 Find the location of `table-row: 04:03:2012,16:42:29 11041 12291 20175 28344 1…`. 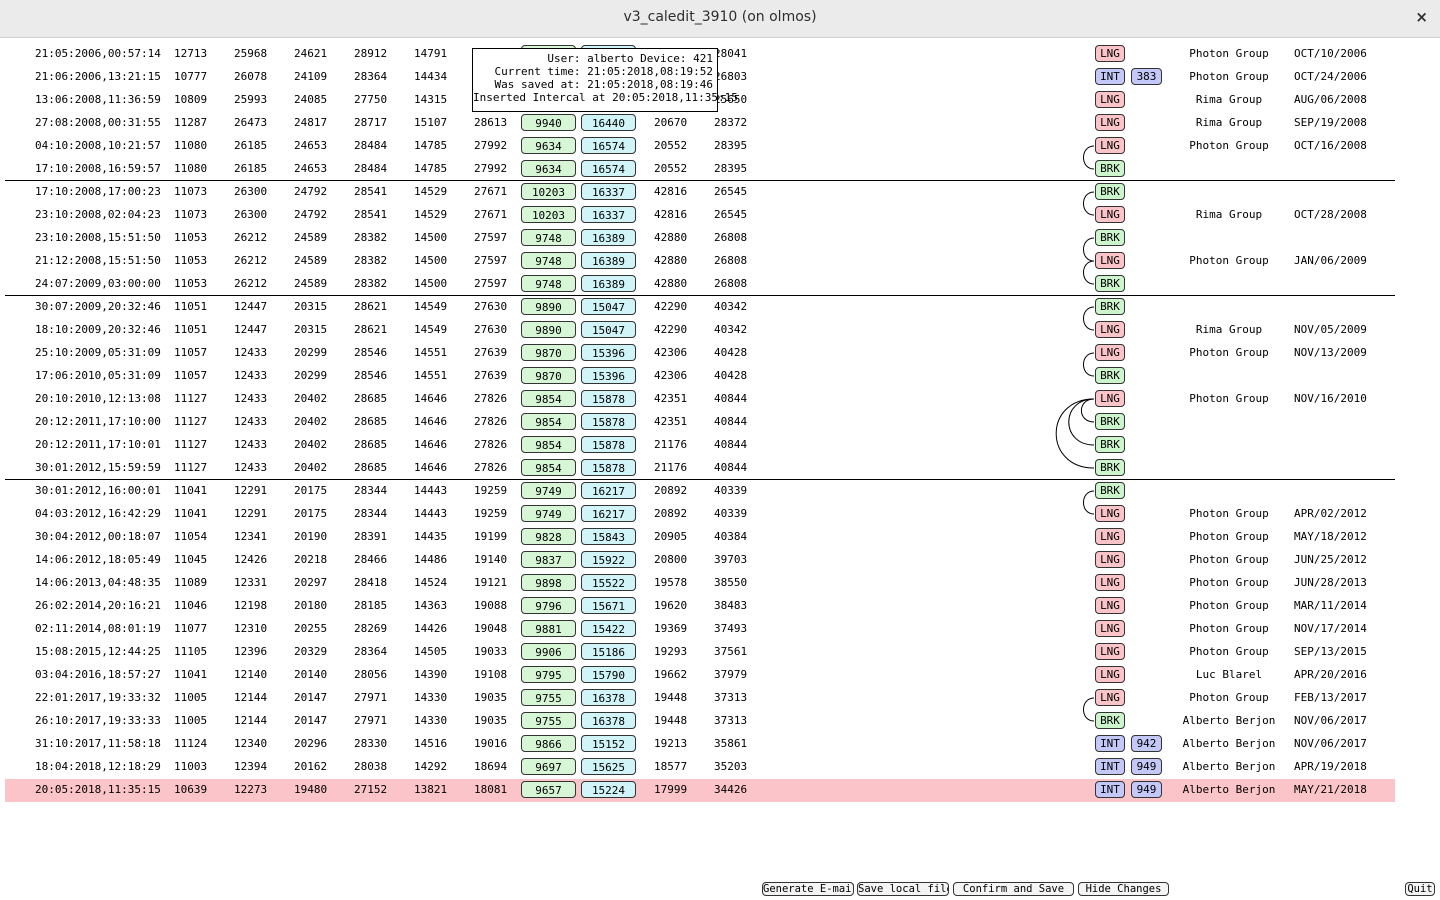

table-row: 04:03:2012,16:42:29 11041 12291 20175 28344 1… is located at coordinates (700, 514).